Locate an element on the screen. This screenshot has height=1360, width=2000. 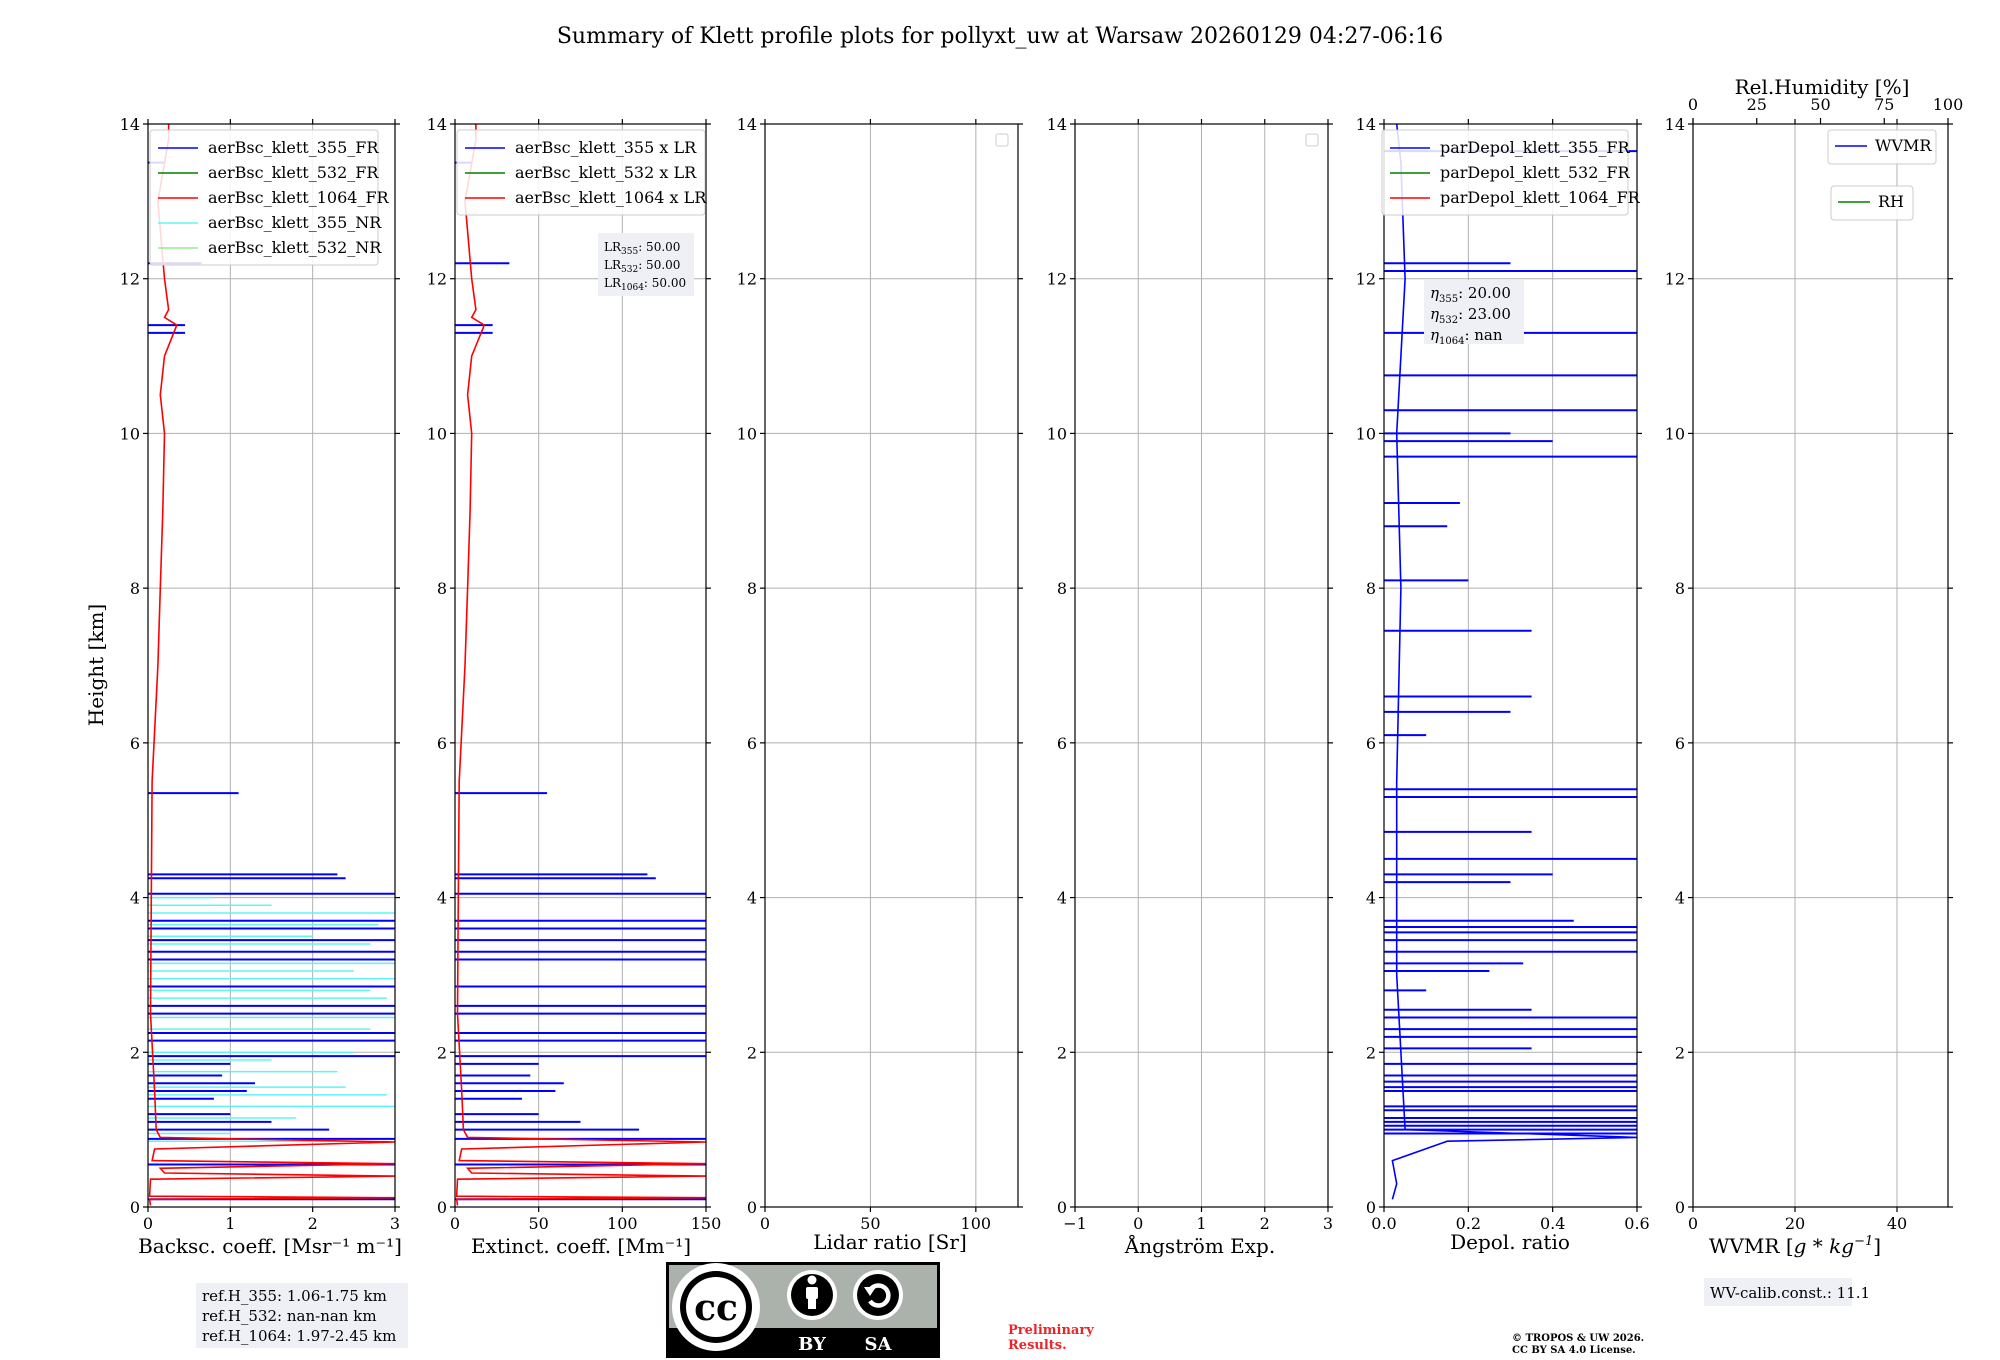
depol-legend-label: parDepol_klett_532_FR is located at coordinates (1535, 172).